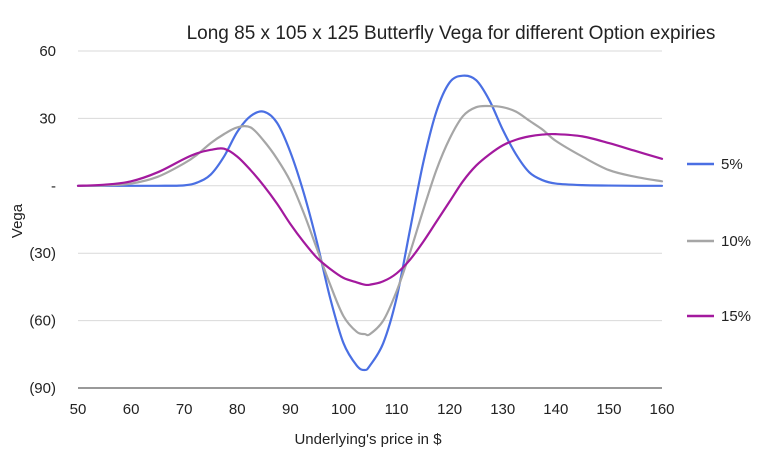  I want to click on x-tick-label: 140, so click(555, 409).